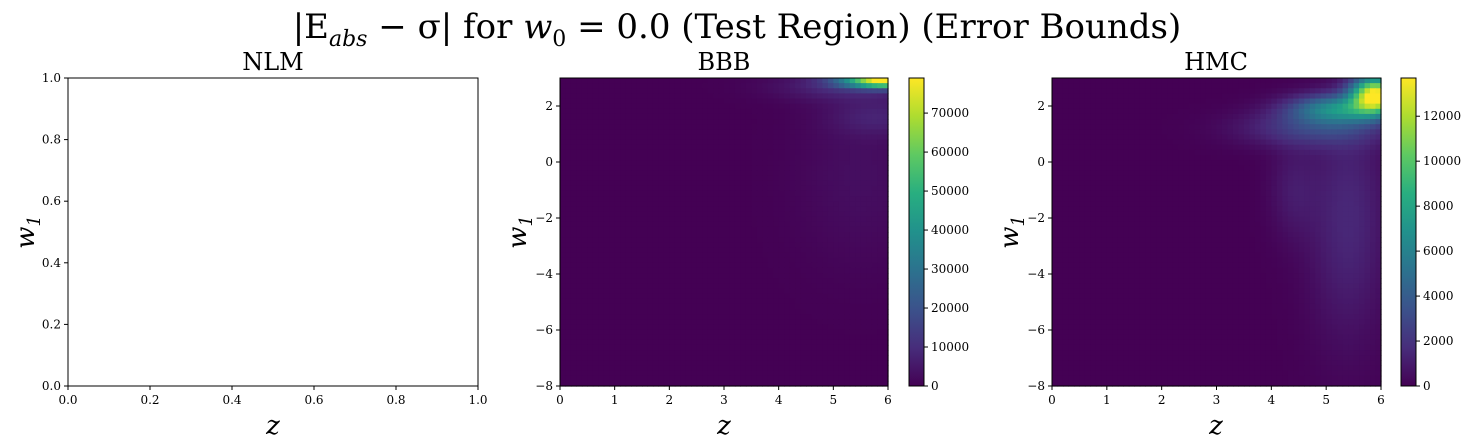 The image size is (1470, 448). What do you see at coordinates (950, 230) in the screenshot?
I see `colorbar-tick-label: 40000` at bounding box center [950, 230].